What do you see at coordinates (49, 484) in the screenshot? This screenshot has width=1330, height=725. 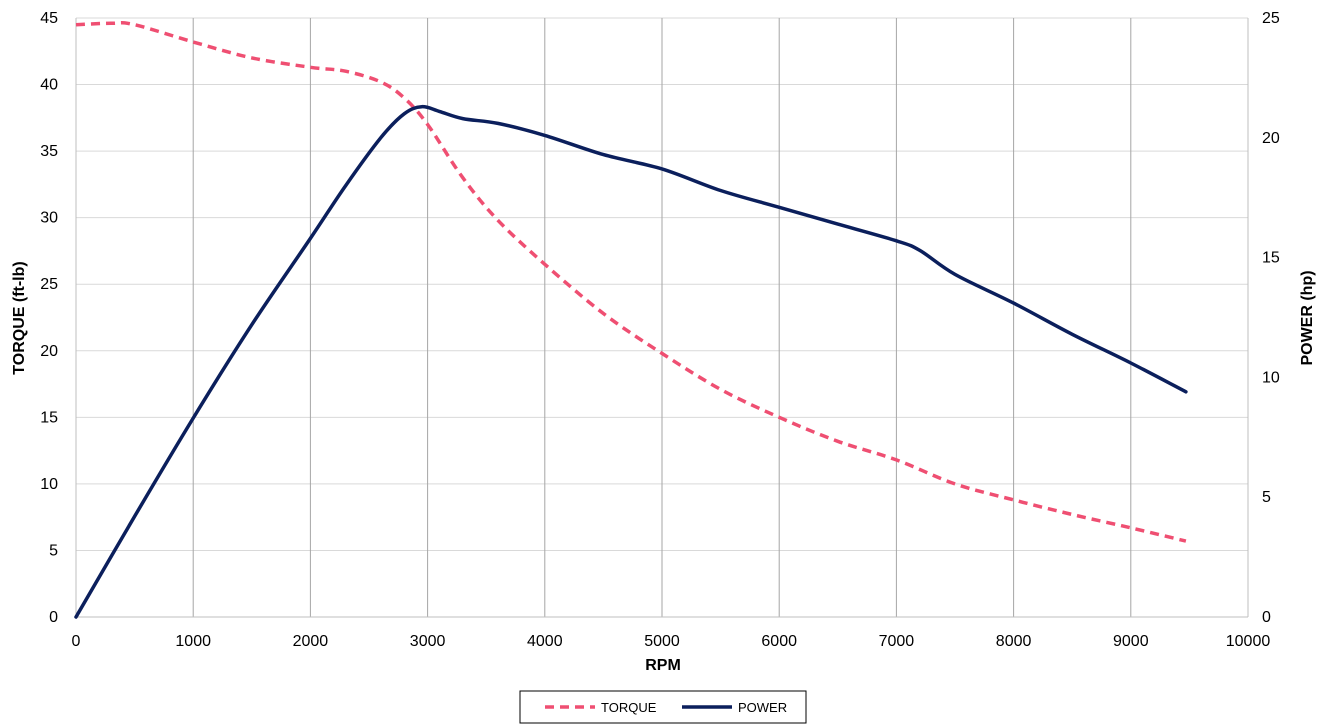 I see `left-y-tick-label: 10` at bounding box center [49, 484].